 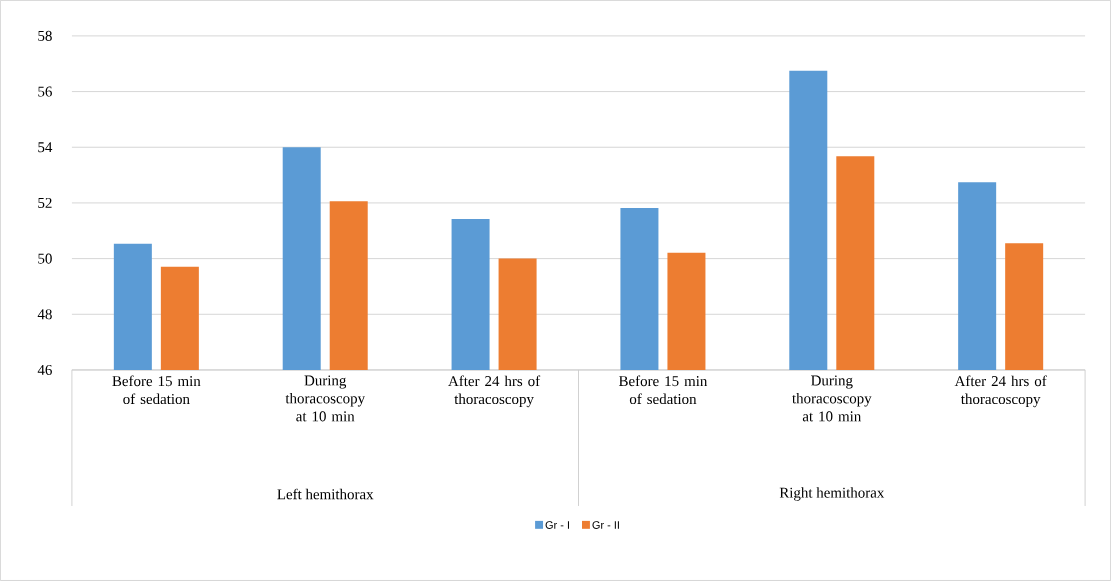 What do you see at coordinates (325, 494) in the screenshot?
I see `text: Left hemithorax` at bounding box center [325, 494].